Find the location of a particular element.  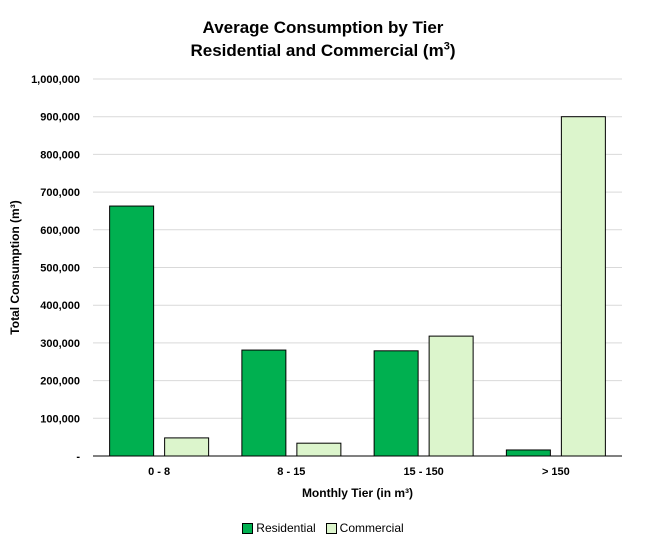

chart-title-line2: Residential and Commercial (m3) is located at coordinates (323, 51).